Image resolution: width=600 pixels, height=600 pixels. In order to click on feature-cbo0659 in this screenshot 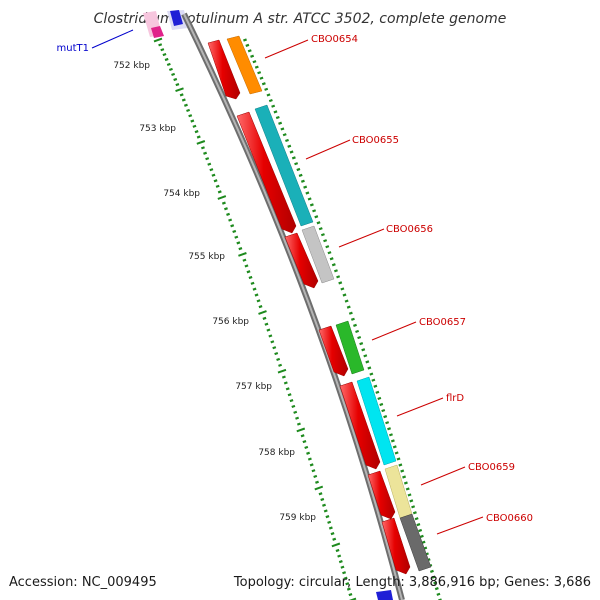, I will do `click(390, 492)`.